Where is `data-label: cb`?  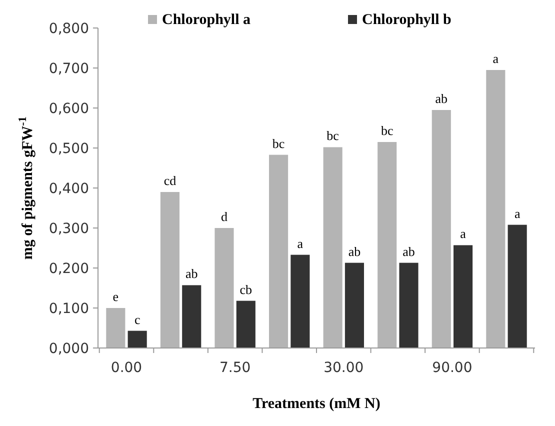 data-label: cb is located at coordinates (246, 289).